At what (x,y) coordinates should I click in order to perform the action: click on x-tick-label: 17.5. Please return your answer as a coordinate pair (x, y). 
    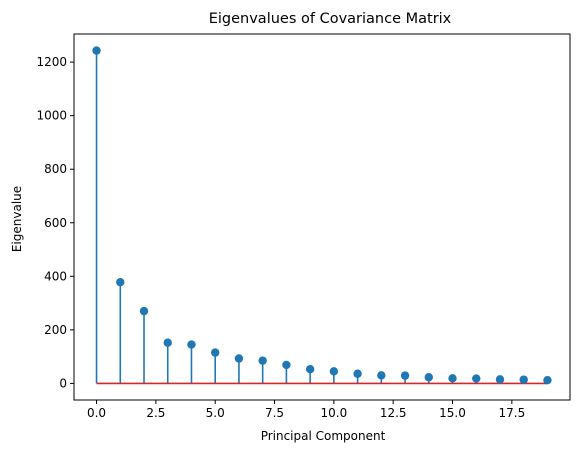
    Looking at the image, I should click on (511, 413).